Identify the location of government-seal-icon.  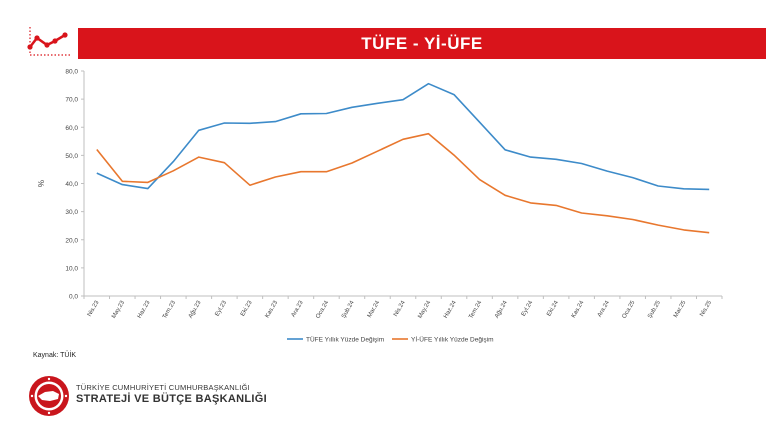
(49, 396).